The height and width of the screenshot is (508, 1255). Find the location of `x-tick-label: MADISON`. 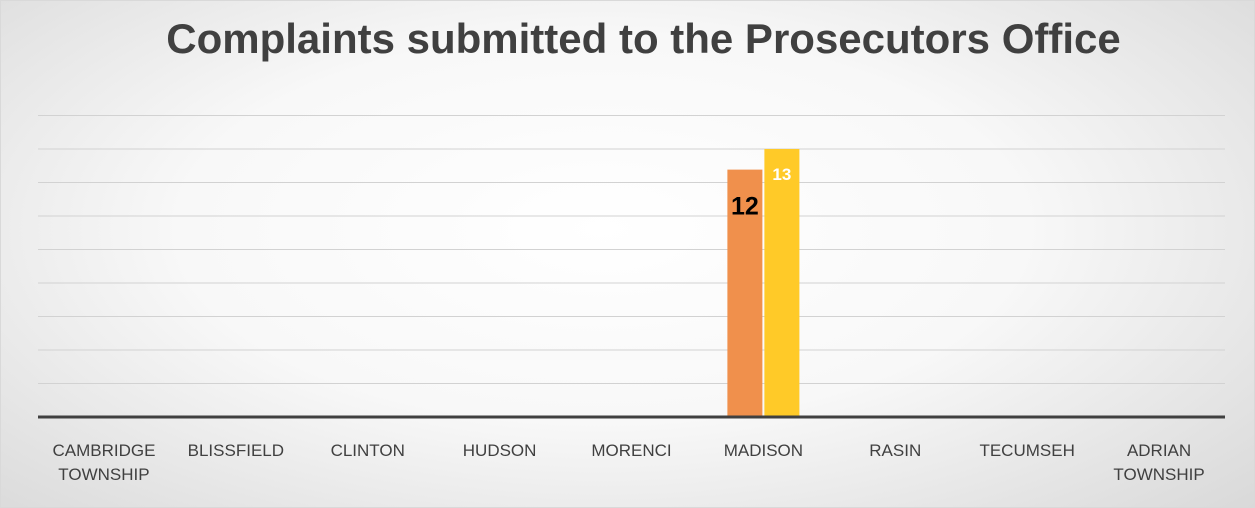

x-tick-label: MADISON is located at coordinates (763, 450).